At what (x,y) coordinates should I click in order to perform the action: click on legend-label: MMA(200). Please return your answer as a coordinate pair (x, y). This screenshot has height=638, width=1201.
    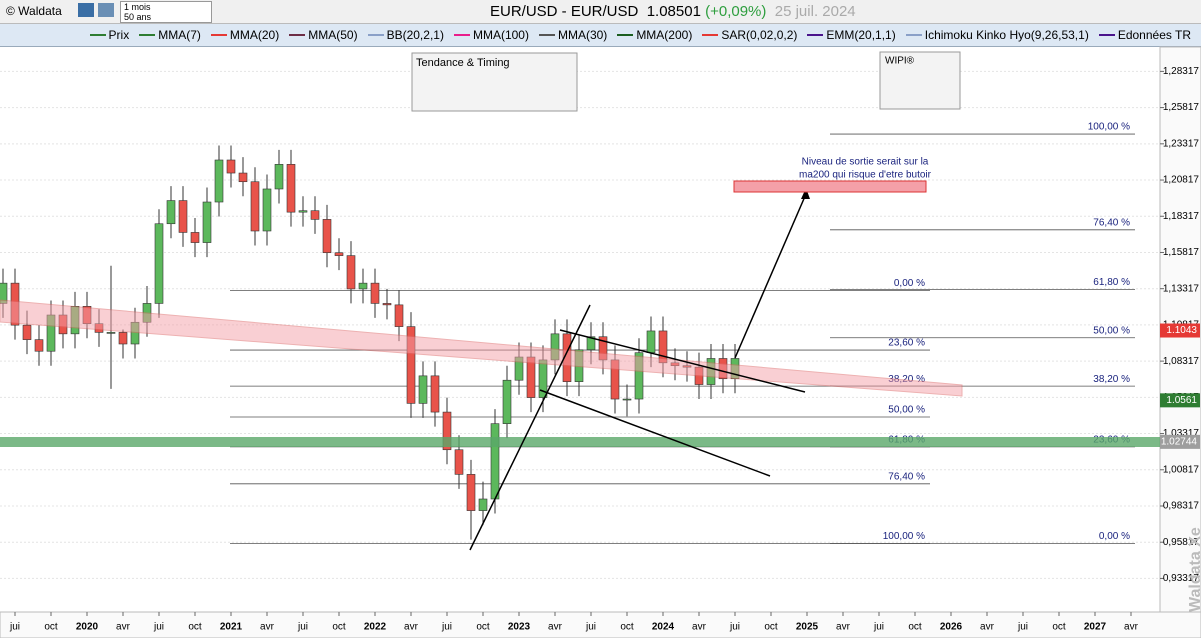
    Looking at the image, I should click on (664, 35).